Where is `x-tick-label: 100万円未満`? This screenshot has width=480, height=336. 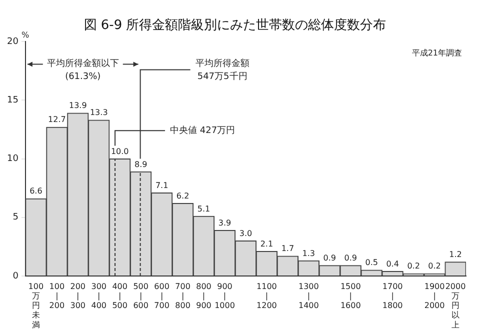
x-tick-label: 100万円未満 is located at coordinates (36, 306).